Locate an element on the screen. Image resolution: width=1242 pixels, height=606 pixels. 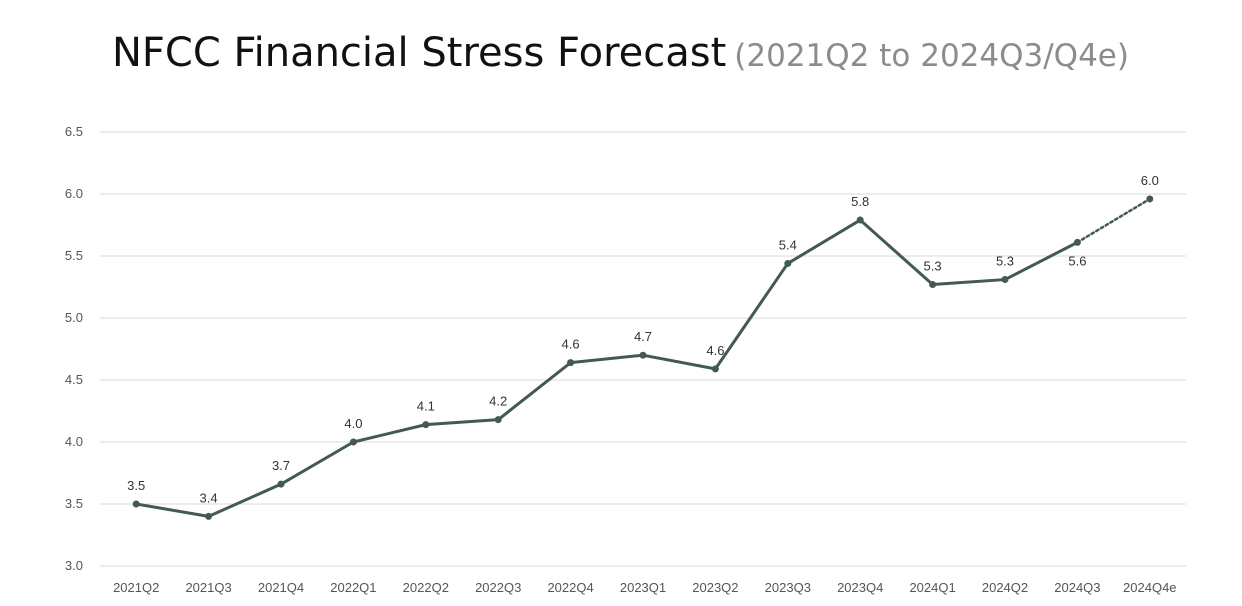
x-tick-label: 2021Q4 is located at coordinates (281, 587).